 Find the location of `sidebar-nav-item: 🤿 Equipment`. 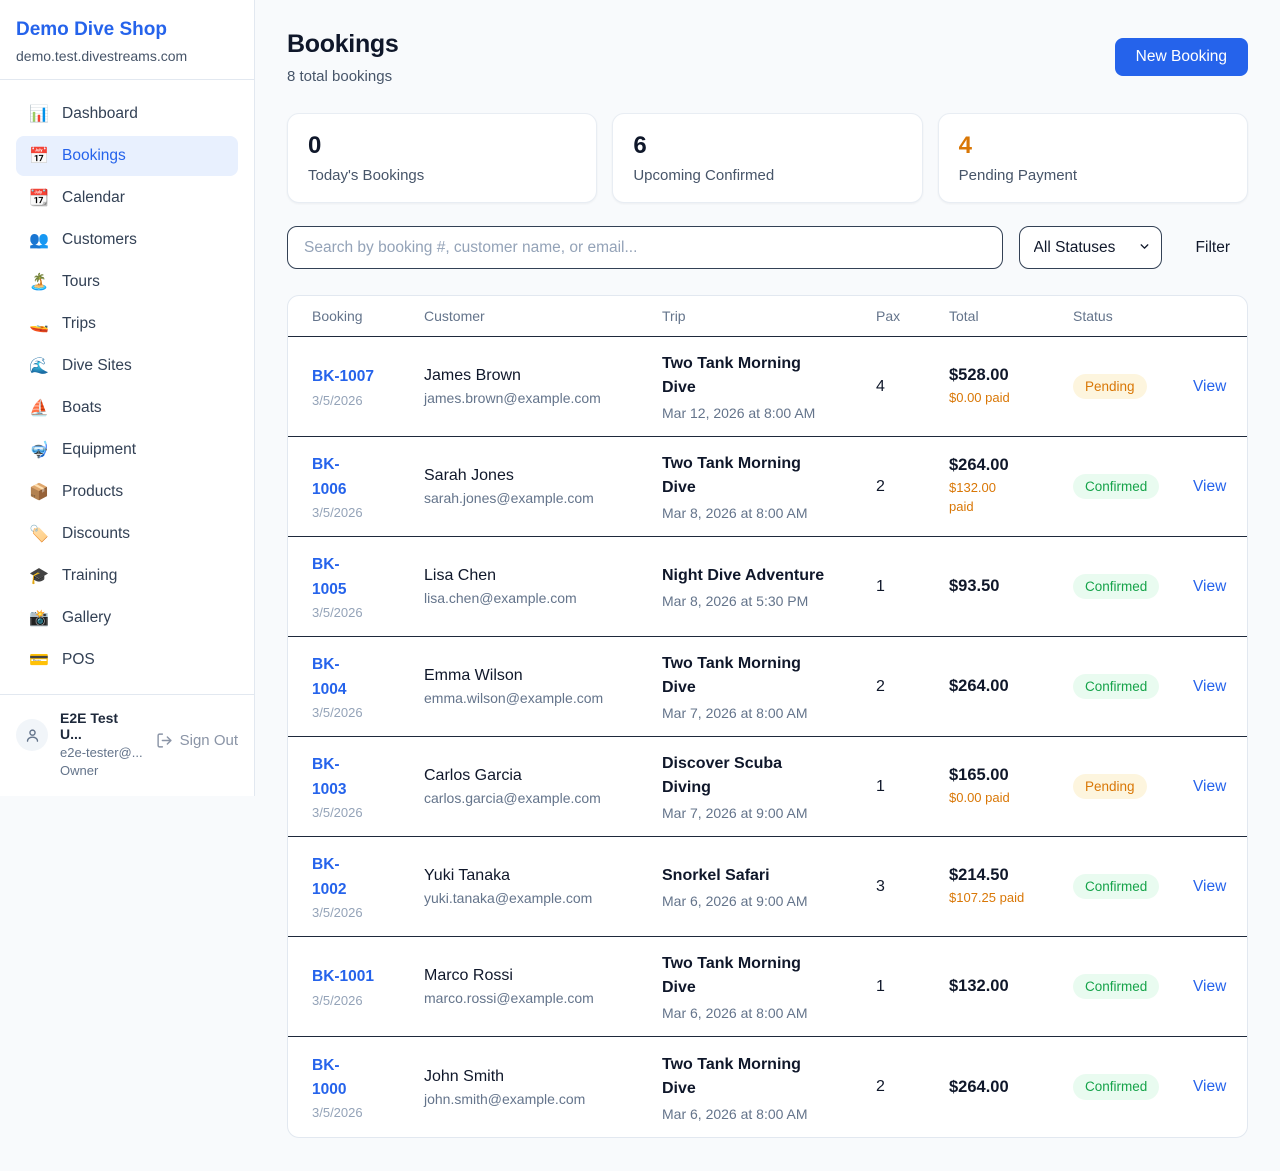

sidebar-nav-item: 🤿 Equipment is located at coordinates (127, 450).